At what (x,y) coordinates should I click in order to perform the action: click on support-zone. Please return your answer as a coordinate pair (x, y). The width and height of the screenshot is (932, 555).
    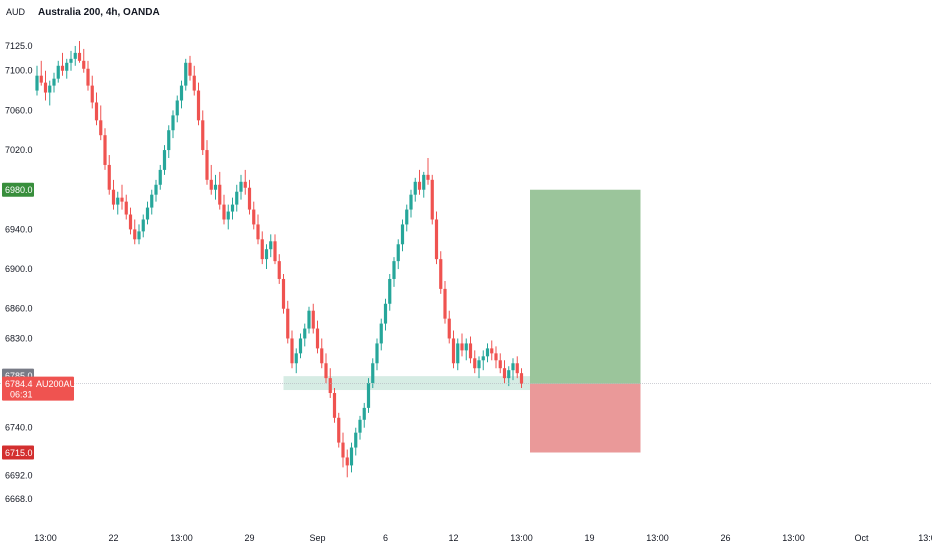
    Looking at the image, I should click on (407, 383).